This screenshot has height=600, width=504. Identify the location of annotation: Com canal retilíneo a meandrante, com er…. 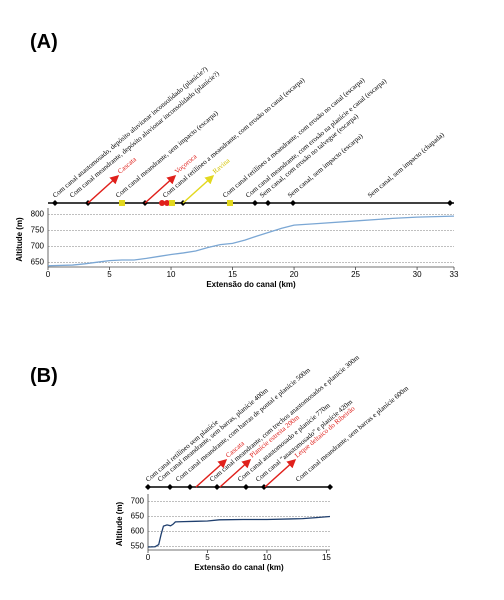
(294, 138).